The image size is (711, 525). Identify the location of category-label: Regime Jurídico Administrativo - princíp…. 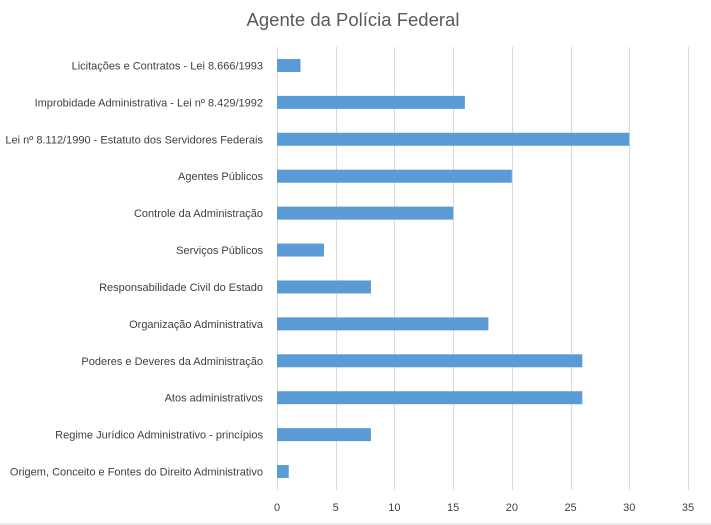
(159, 436).